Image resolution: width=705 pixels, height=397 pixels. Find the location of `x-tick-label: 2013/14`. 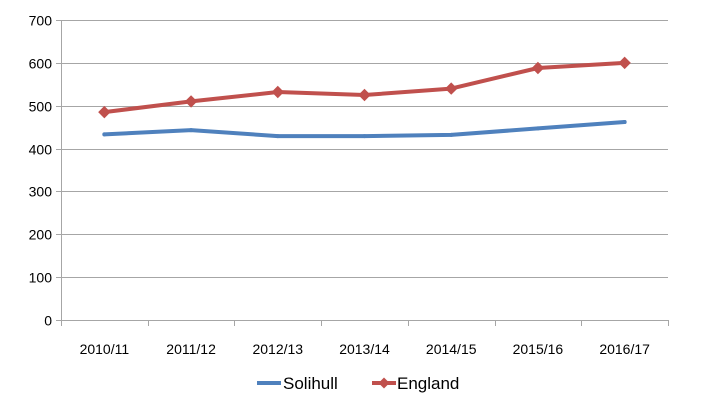

x-tick-label: 2013/14 is located at coordinates (364, 349).